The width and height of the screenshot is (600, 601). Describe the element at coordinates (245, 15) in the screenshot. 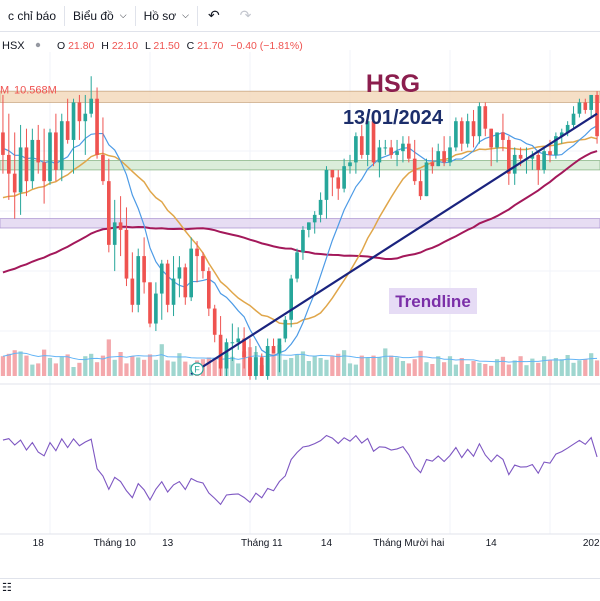

I see `redo-icon: ↷` at that location.